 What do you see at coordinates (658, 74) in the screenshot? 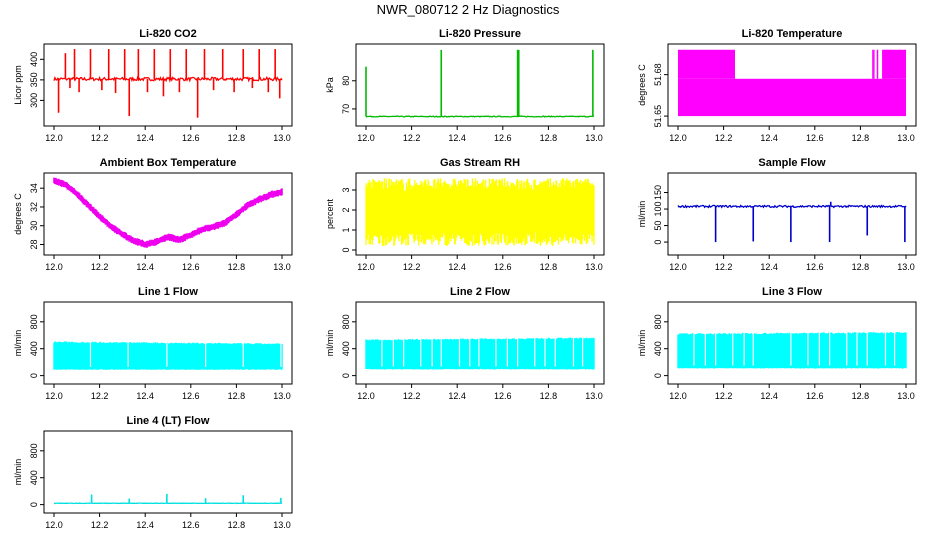
I see `y-tick-label: 51.68` at bounding box center [658, 74].